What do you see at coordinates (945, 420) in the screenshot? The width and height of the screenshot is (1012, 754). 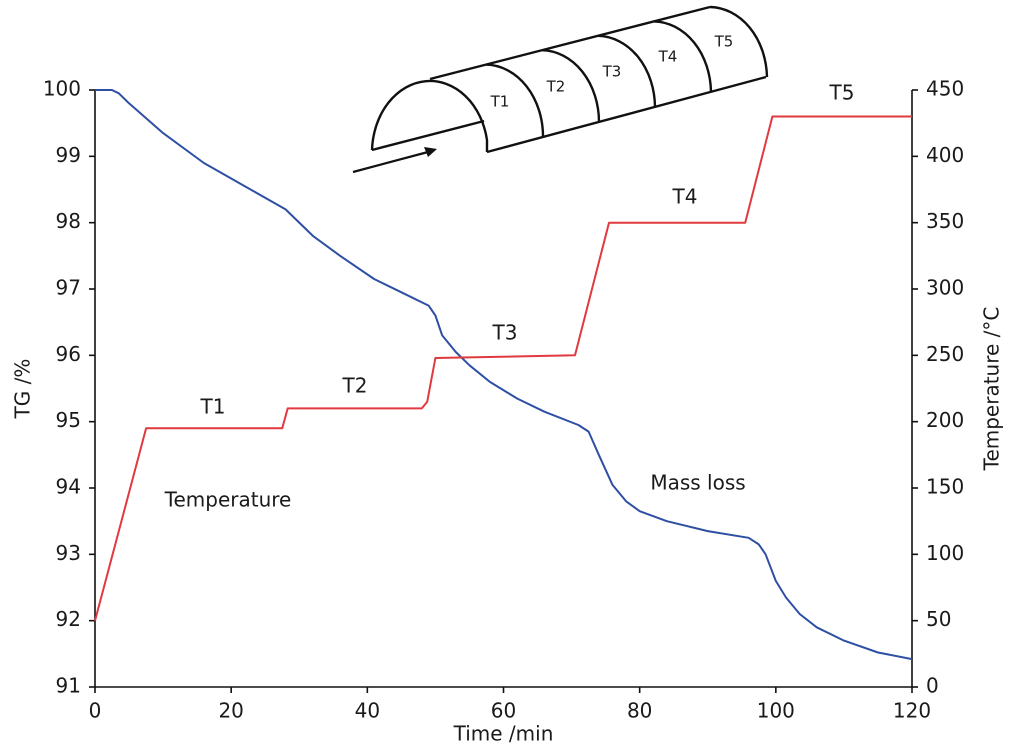 I see `y2-tick-label: 200` at bounding box center [945, 420].